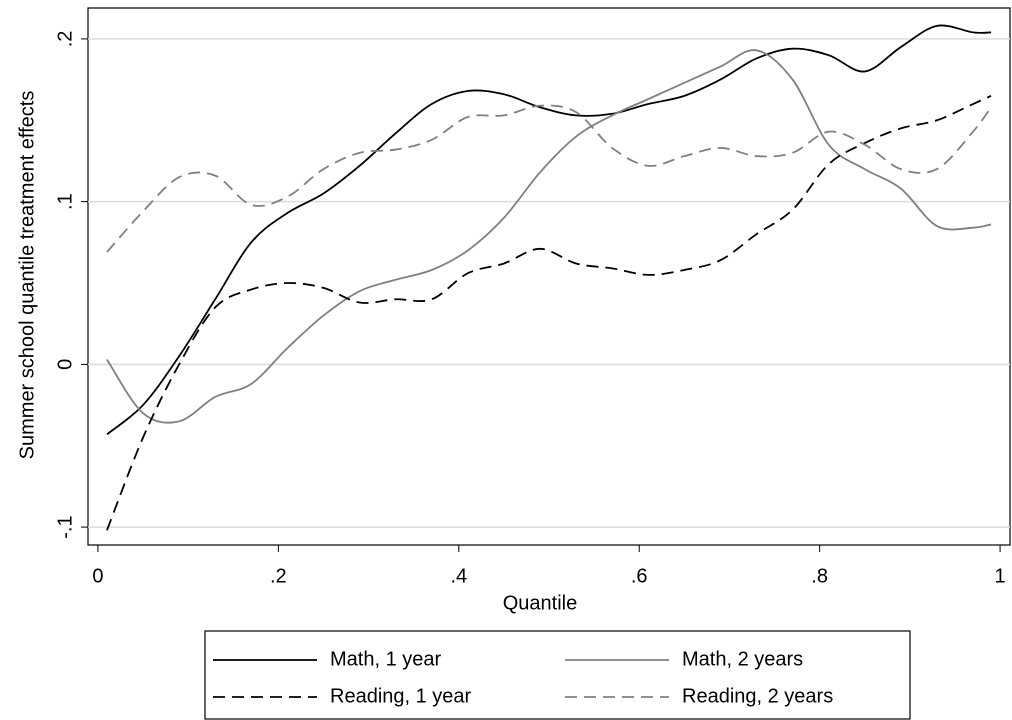 The height and width of the screenshot is (720, 1012). I want to click on x-tick-label: .8, so click(819, 576).